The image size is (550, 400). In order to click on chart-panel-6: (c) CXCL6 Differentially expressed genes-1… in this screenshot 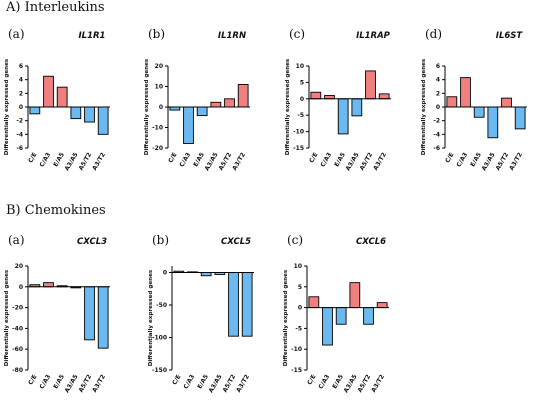, I will do `click(336, 313)`.